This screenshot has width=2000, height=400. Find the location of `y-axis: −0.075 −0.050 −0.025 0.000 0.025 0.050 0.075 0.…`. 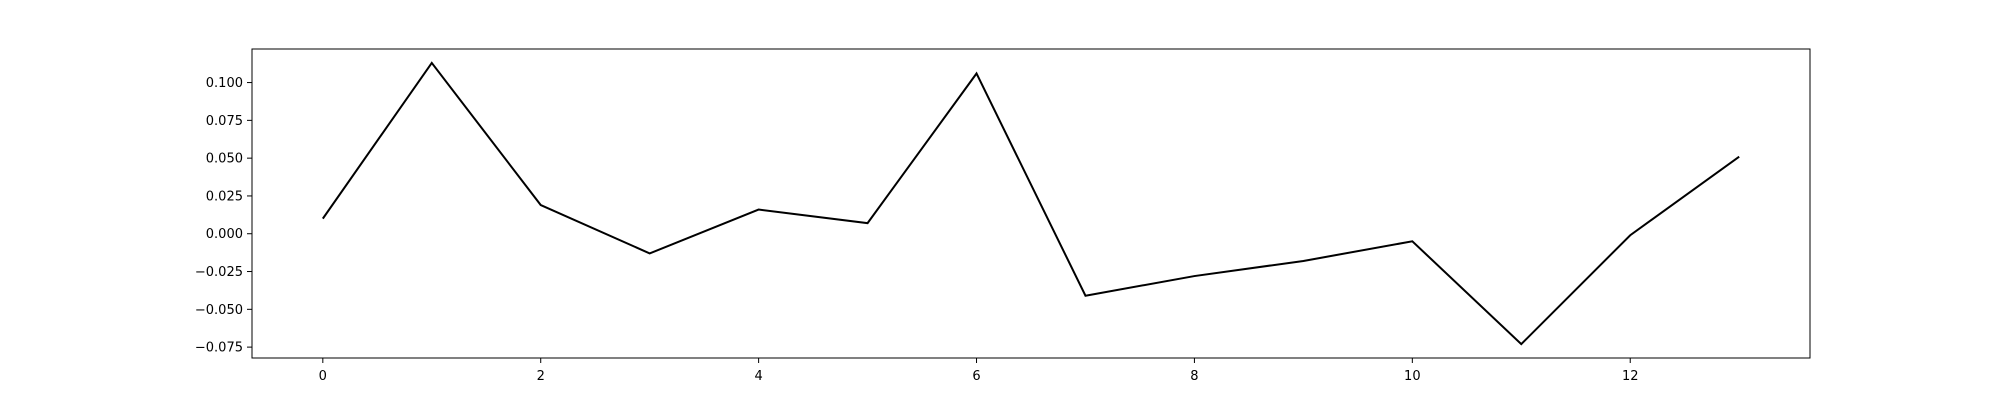

y-axis: −0.075 −0.050 −0.025 0.000 0.025 0.050 0.075 0.… is located at coordinates (223, 216).